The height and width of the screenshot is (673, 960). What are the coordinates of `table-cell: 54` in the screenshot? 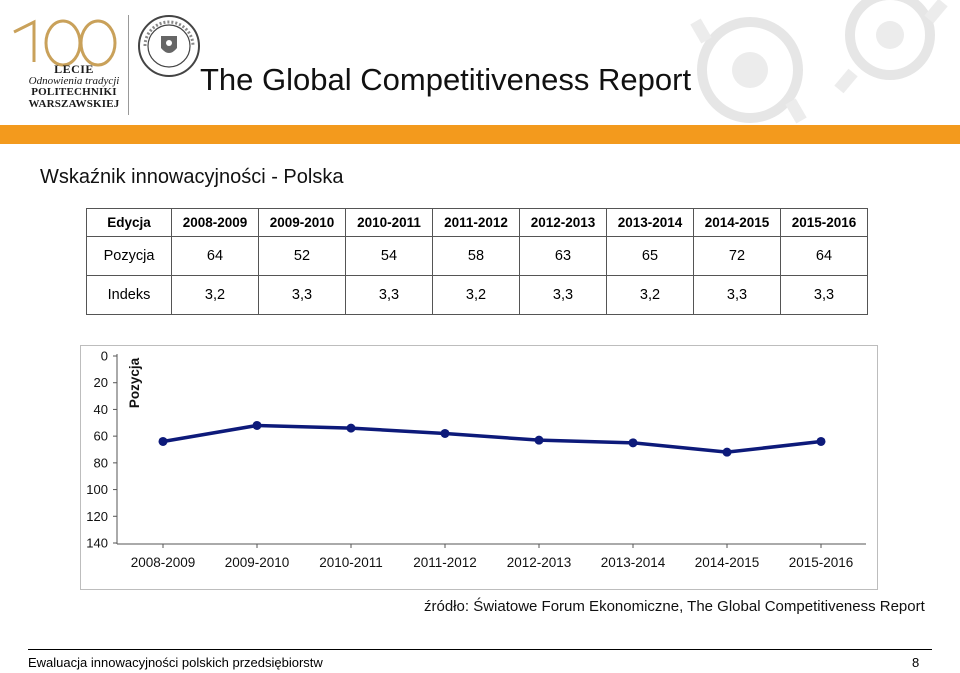 It's located at (389, 256).